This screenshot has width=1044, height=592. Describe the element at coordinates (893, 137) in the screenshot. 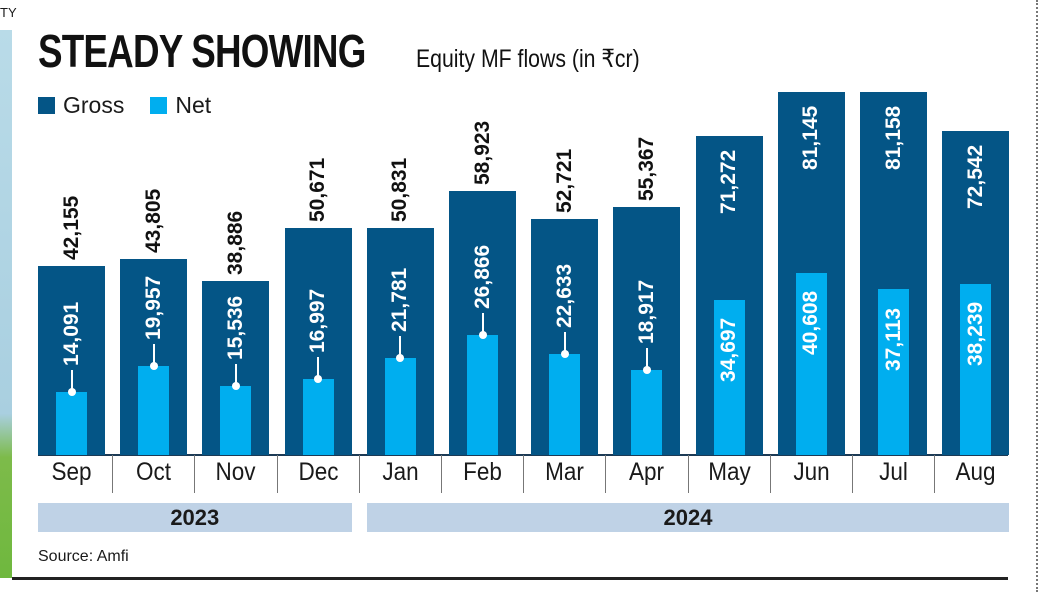

I see `gross-value-label: 81,158` at that location.